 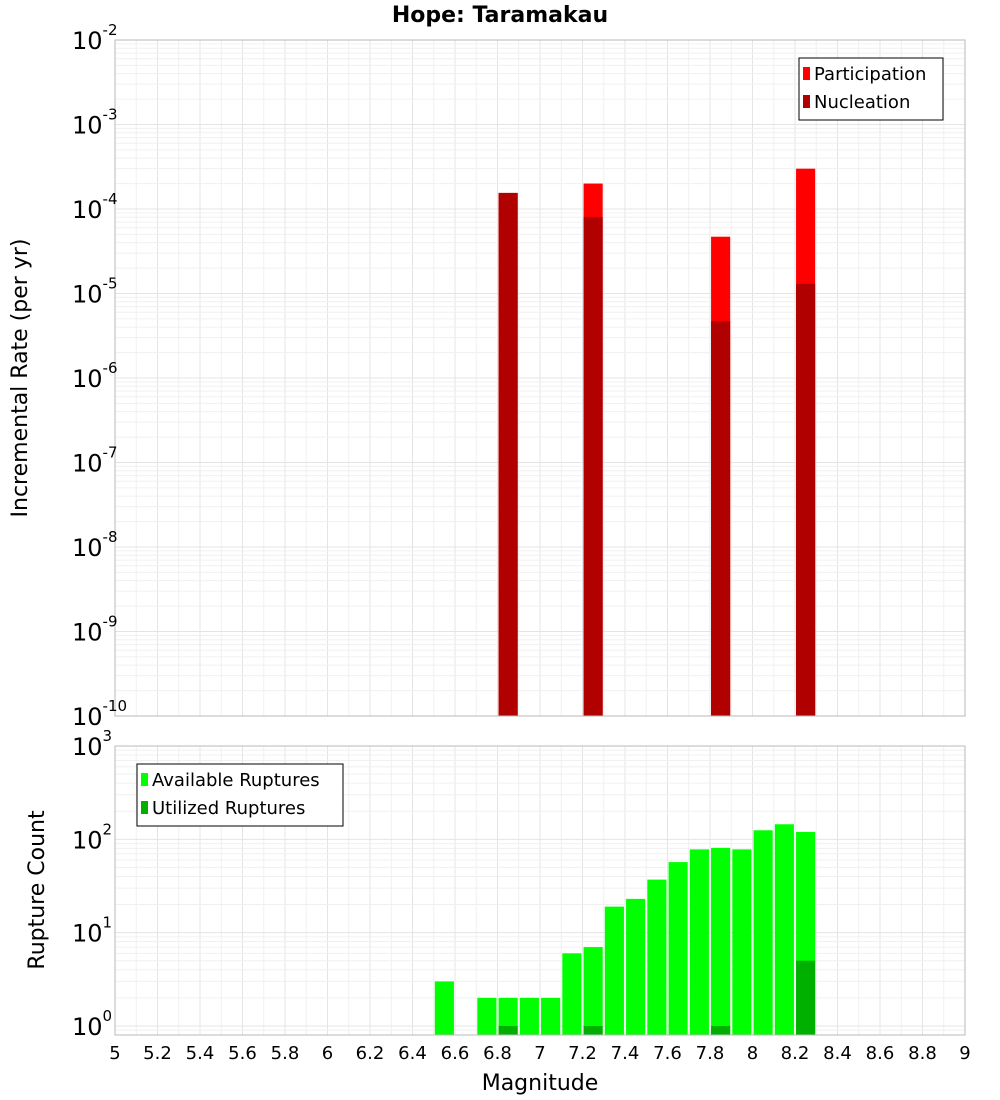 I want to click on x-axis-label: Magnitude, so click(x=540, y=1083).